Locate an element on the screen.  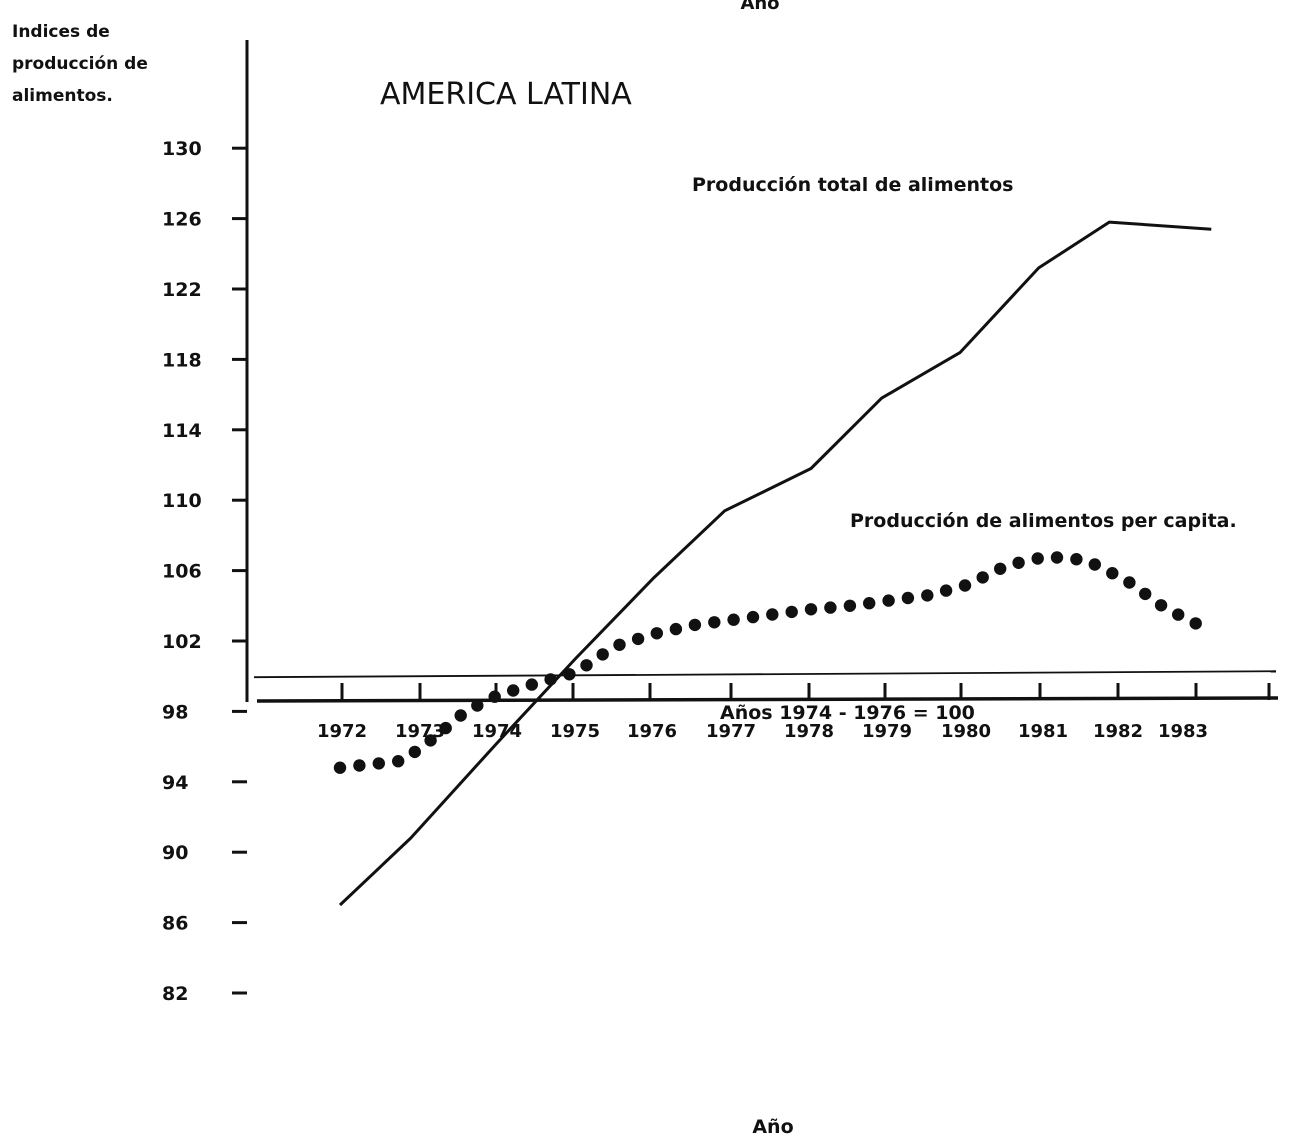
y-ticks: 130 126 122 118 114 110 106 102 98 94 90 86 82 is located at coordinates (204, 571).